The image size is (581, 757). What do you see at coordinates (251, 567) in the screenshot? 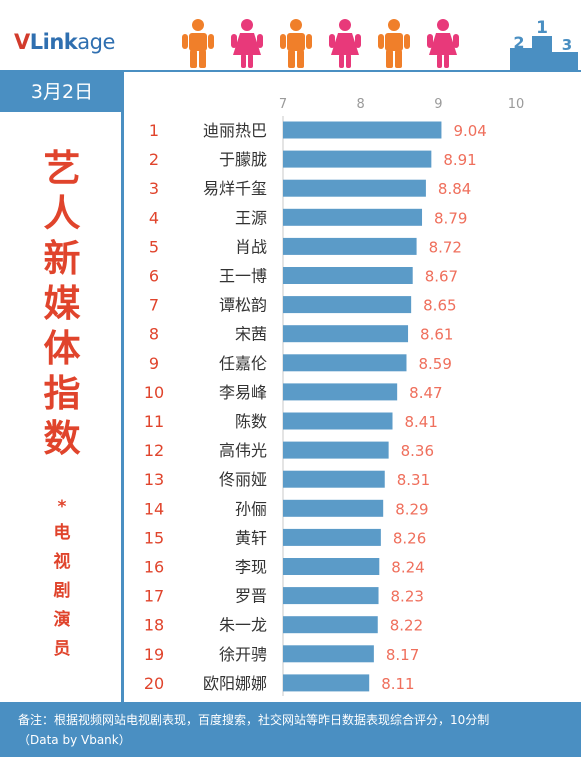
I see `artist-name: 李现` at bounding box center [251, 567].